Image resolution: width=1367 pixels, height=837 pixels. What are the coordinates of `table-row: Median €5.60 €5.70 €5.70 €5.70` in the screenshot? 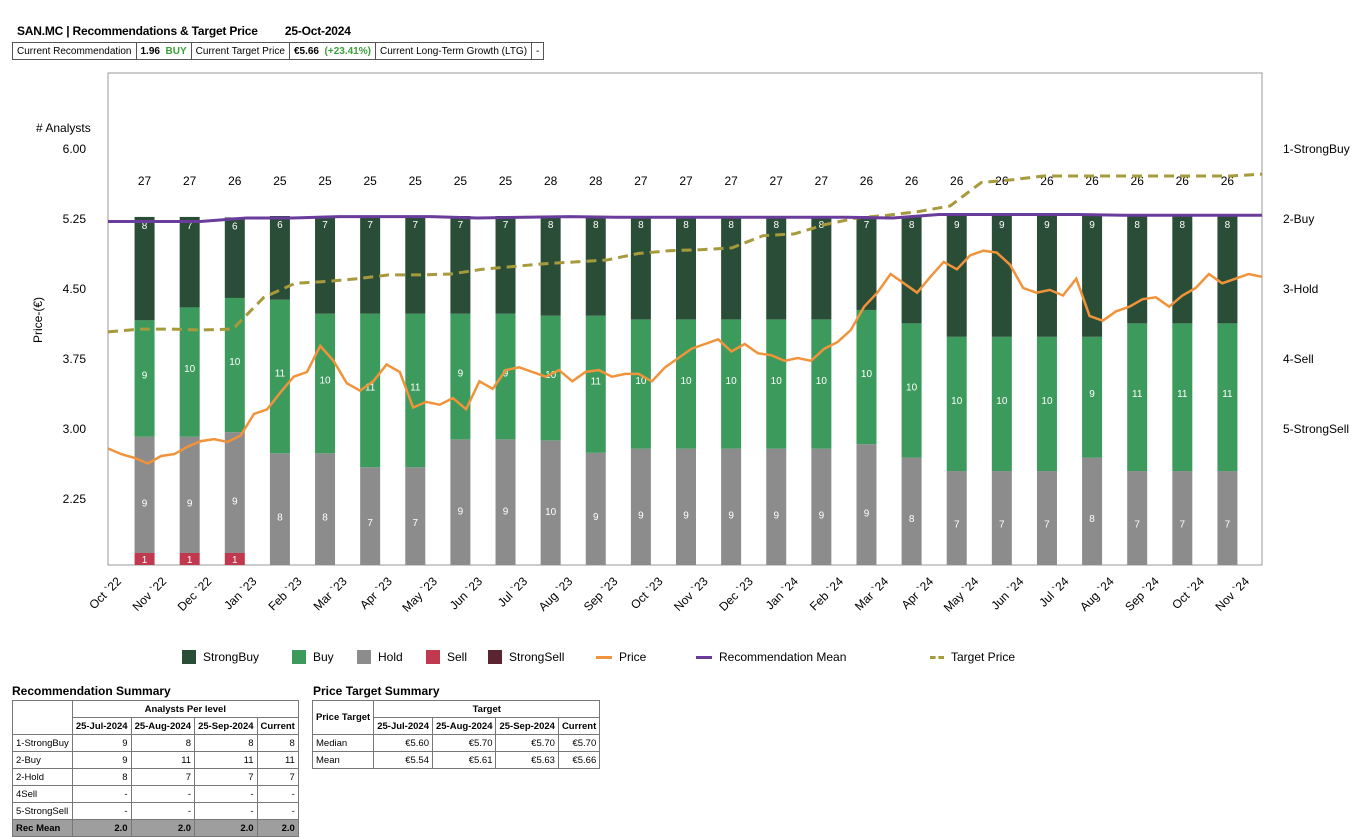 It's located at (456, 743).